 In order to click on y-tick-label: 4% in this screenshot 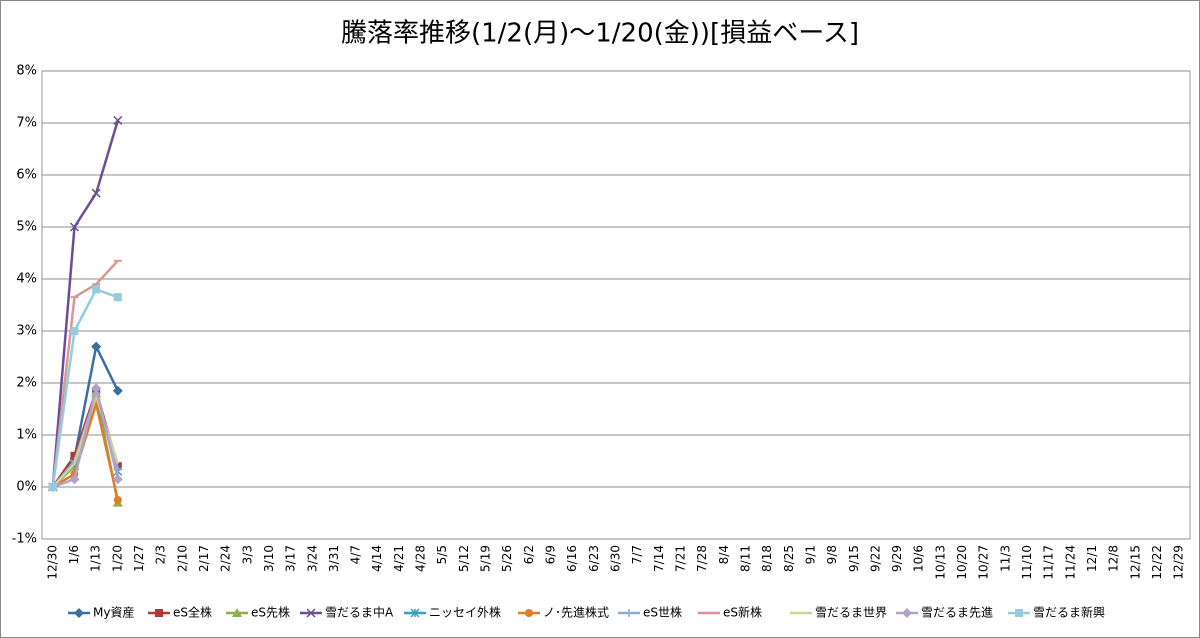, I will do `click(26, 279)`.